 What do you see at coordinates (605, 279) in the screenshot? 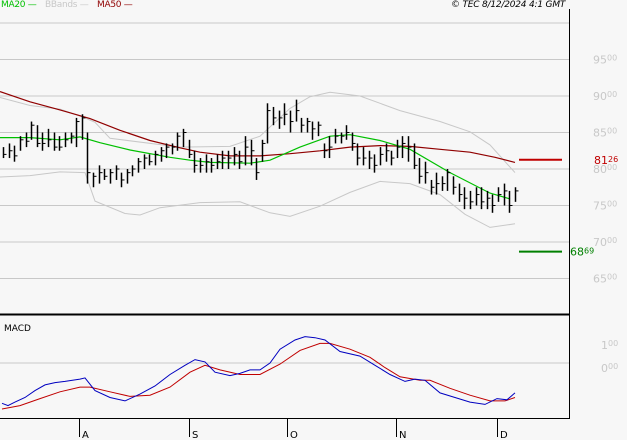
I see `y-tick-label: 6500` at bounding box center [605, 279].